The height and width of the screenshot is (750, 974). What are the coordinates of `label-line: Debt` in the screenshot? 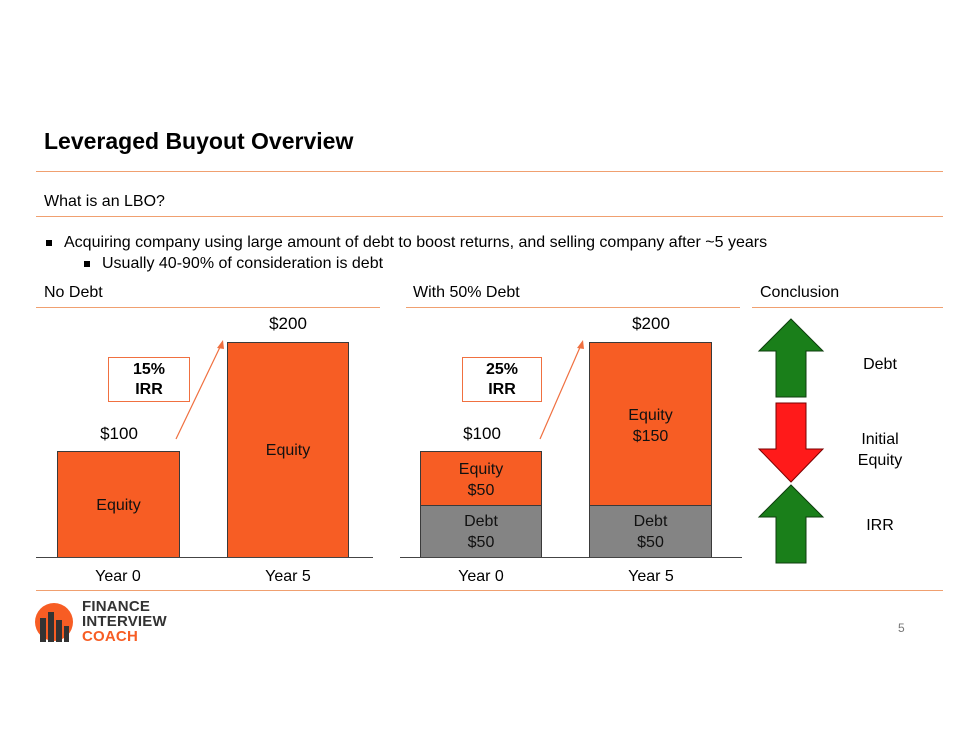 It's located at (880, 364).